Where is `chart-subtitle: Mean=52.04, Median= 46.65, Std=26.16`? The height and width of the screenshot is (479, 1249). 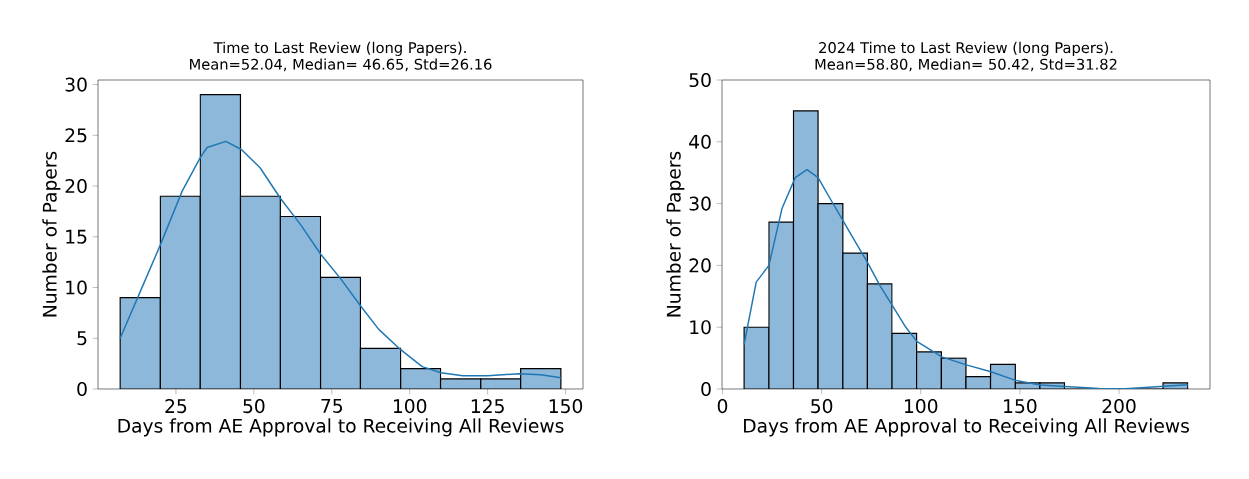 chart-subtitle: Mean=52.04, Median= 46.65, Std=26.16 is located at coordinates (341, 65).